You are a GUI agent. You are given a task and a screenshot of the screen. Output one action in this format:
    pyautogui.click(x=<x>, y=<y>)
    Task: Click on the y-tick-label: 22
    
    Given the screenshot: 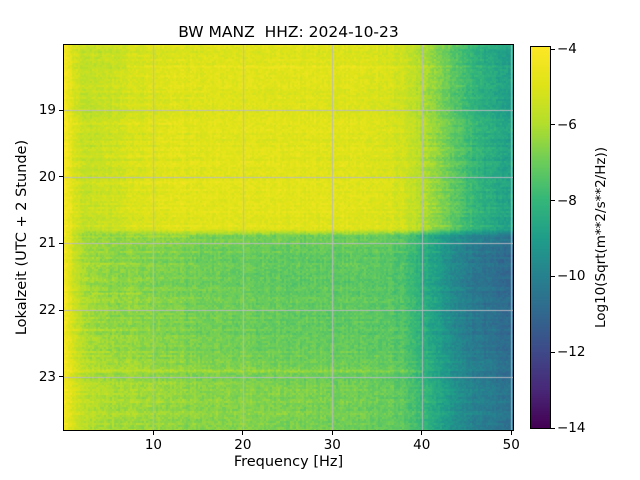 What is the action you would take?
    pyautogui.click(x=47, y=310)
    